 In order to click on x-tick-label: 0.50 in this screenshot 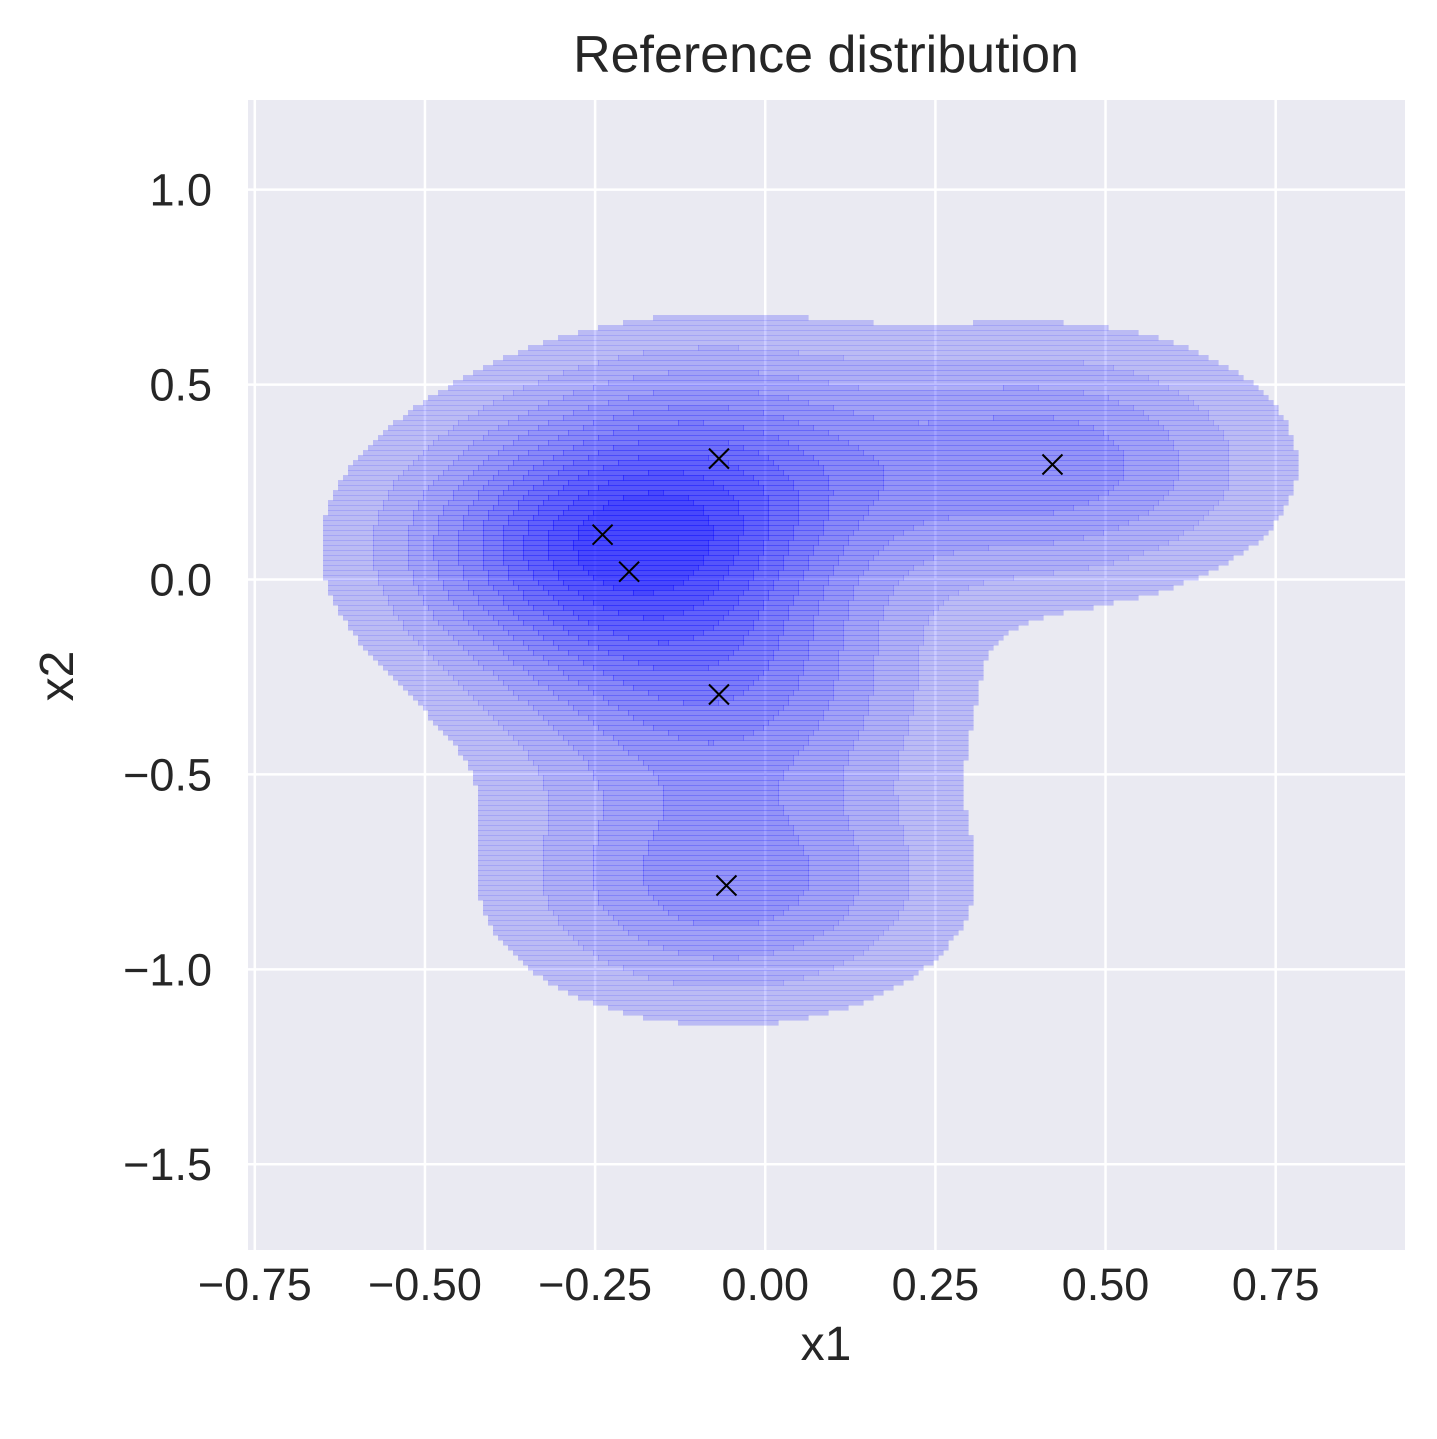, I will do `click(1106, 1284)`.